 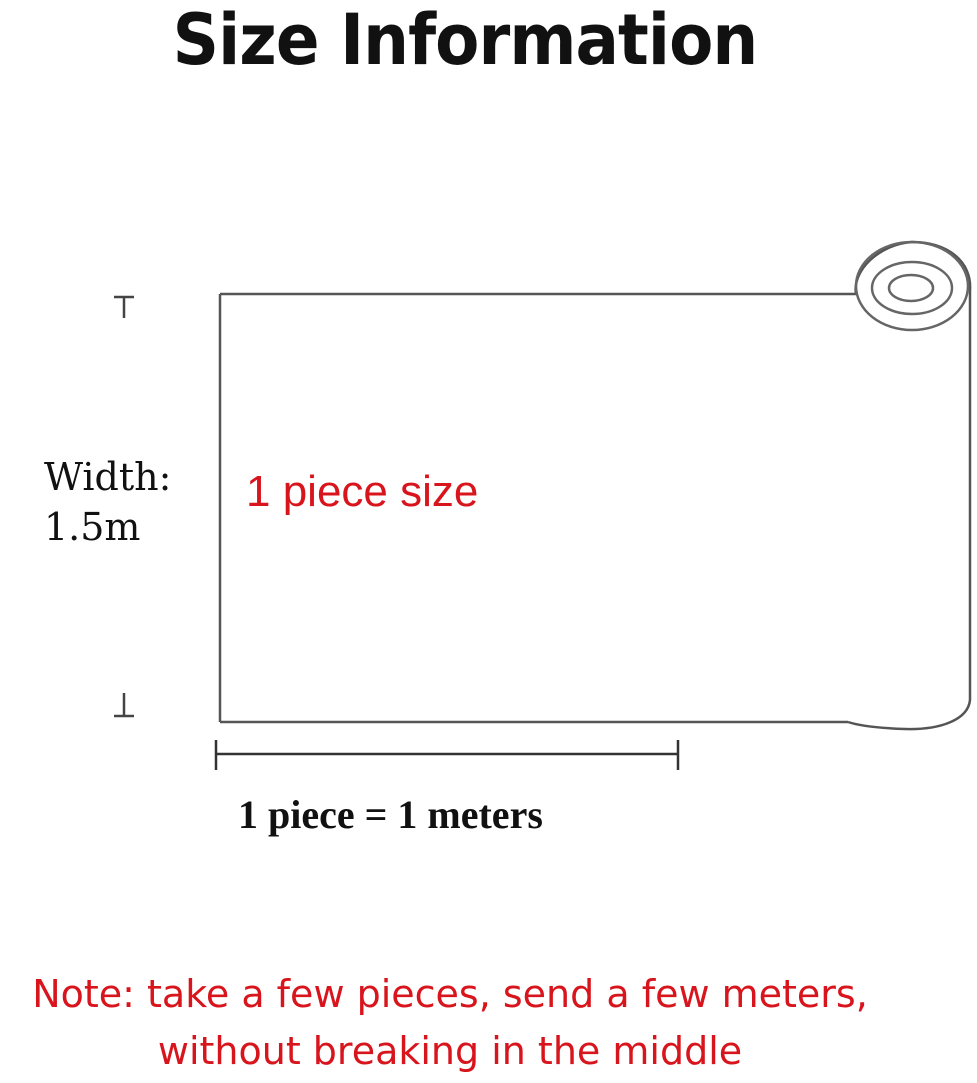 I want to click on roll-core-ring, so click(x=911, y=288).